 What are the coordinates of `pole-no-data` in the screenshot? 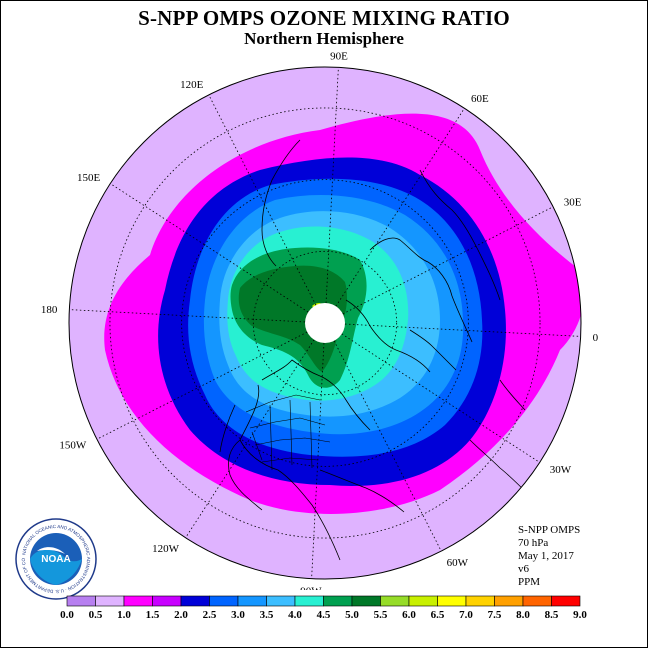 It's located at (325, 323).